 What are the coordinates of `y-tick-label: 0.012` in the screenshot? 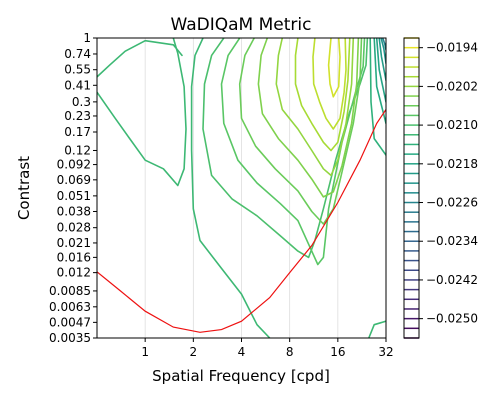 It's located at (74, 273).